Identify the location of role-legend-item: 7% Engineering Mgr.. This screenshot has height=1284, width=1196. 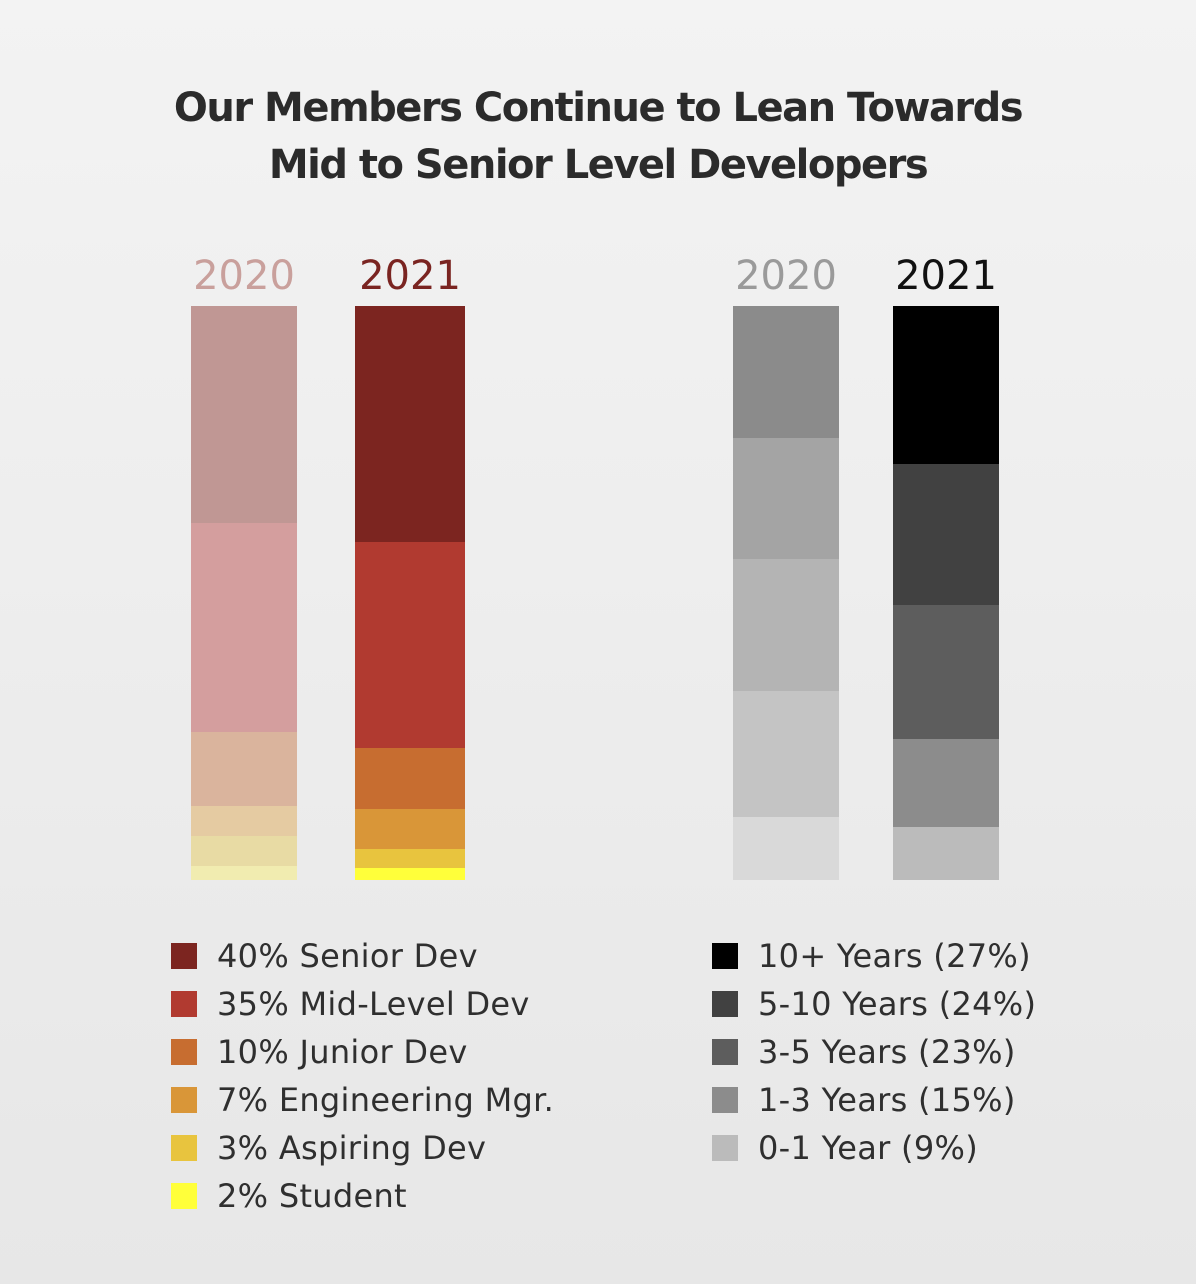
(362, 1100).